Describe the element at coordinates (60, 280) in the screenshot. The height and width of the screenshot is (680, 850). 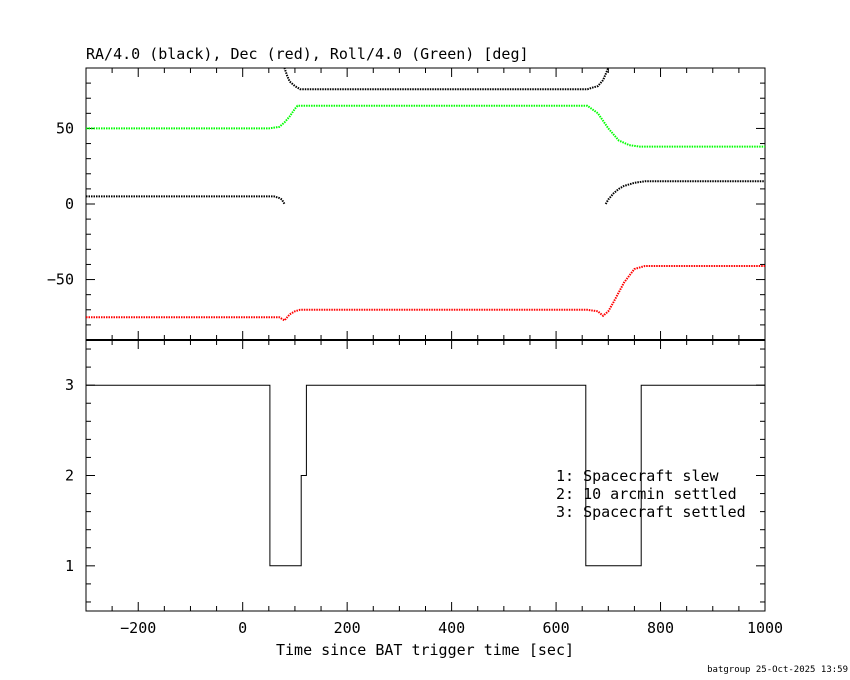
I see `attitude-y-tick-label: −50` at that location.